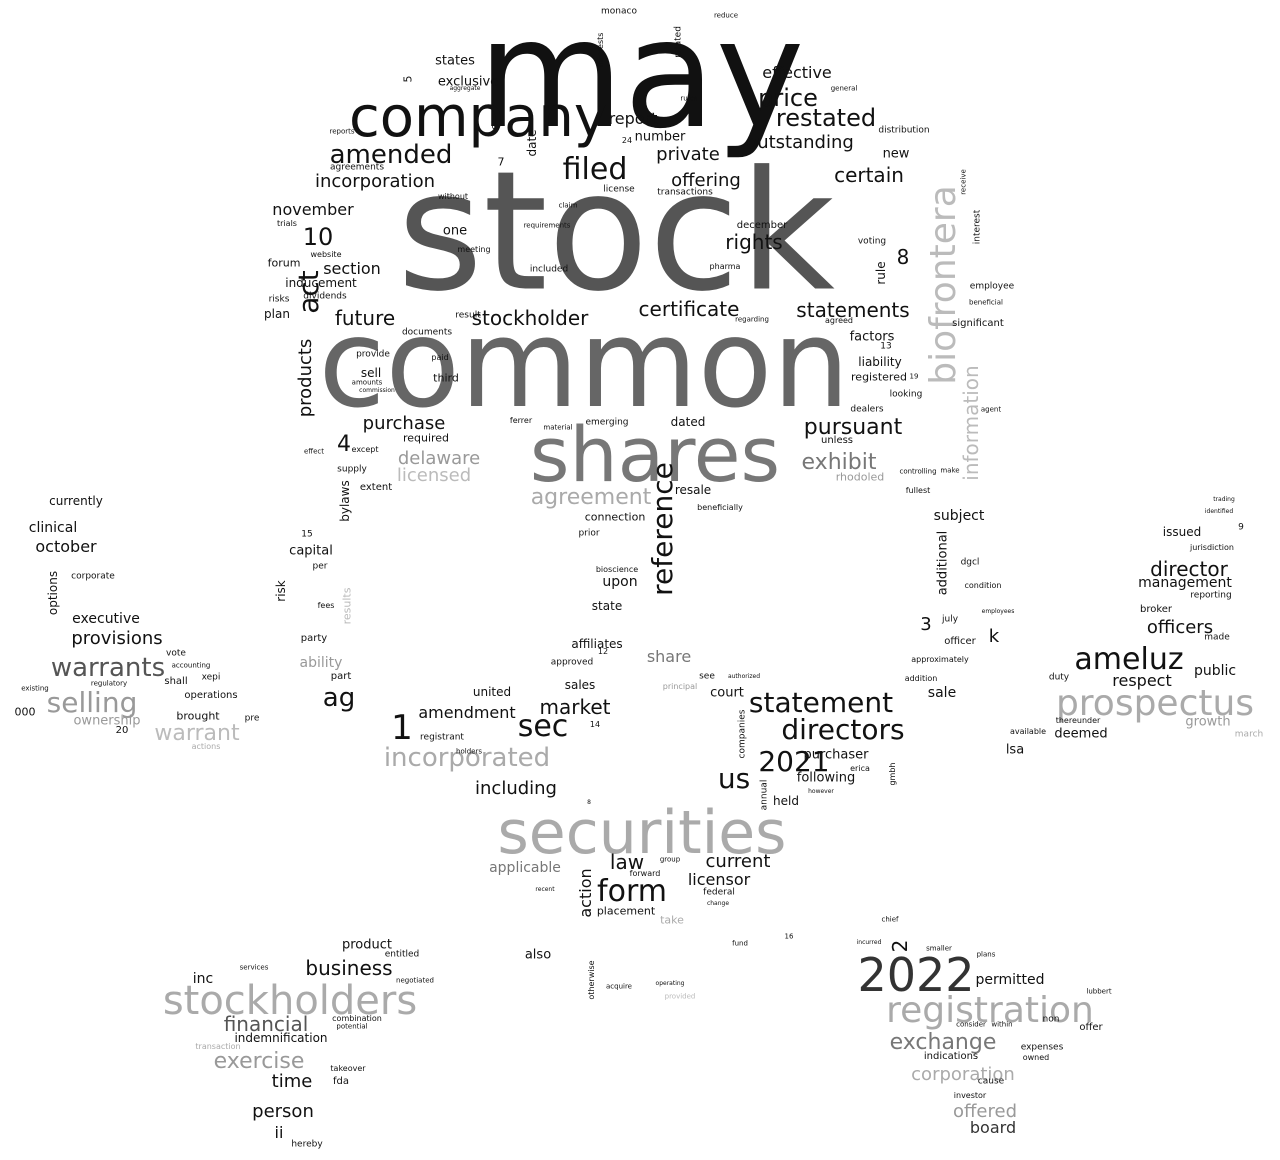  I want to click on word-corporation: corporation, so click(963, 1074).